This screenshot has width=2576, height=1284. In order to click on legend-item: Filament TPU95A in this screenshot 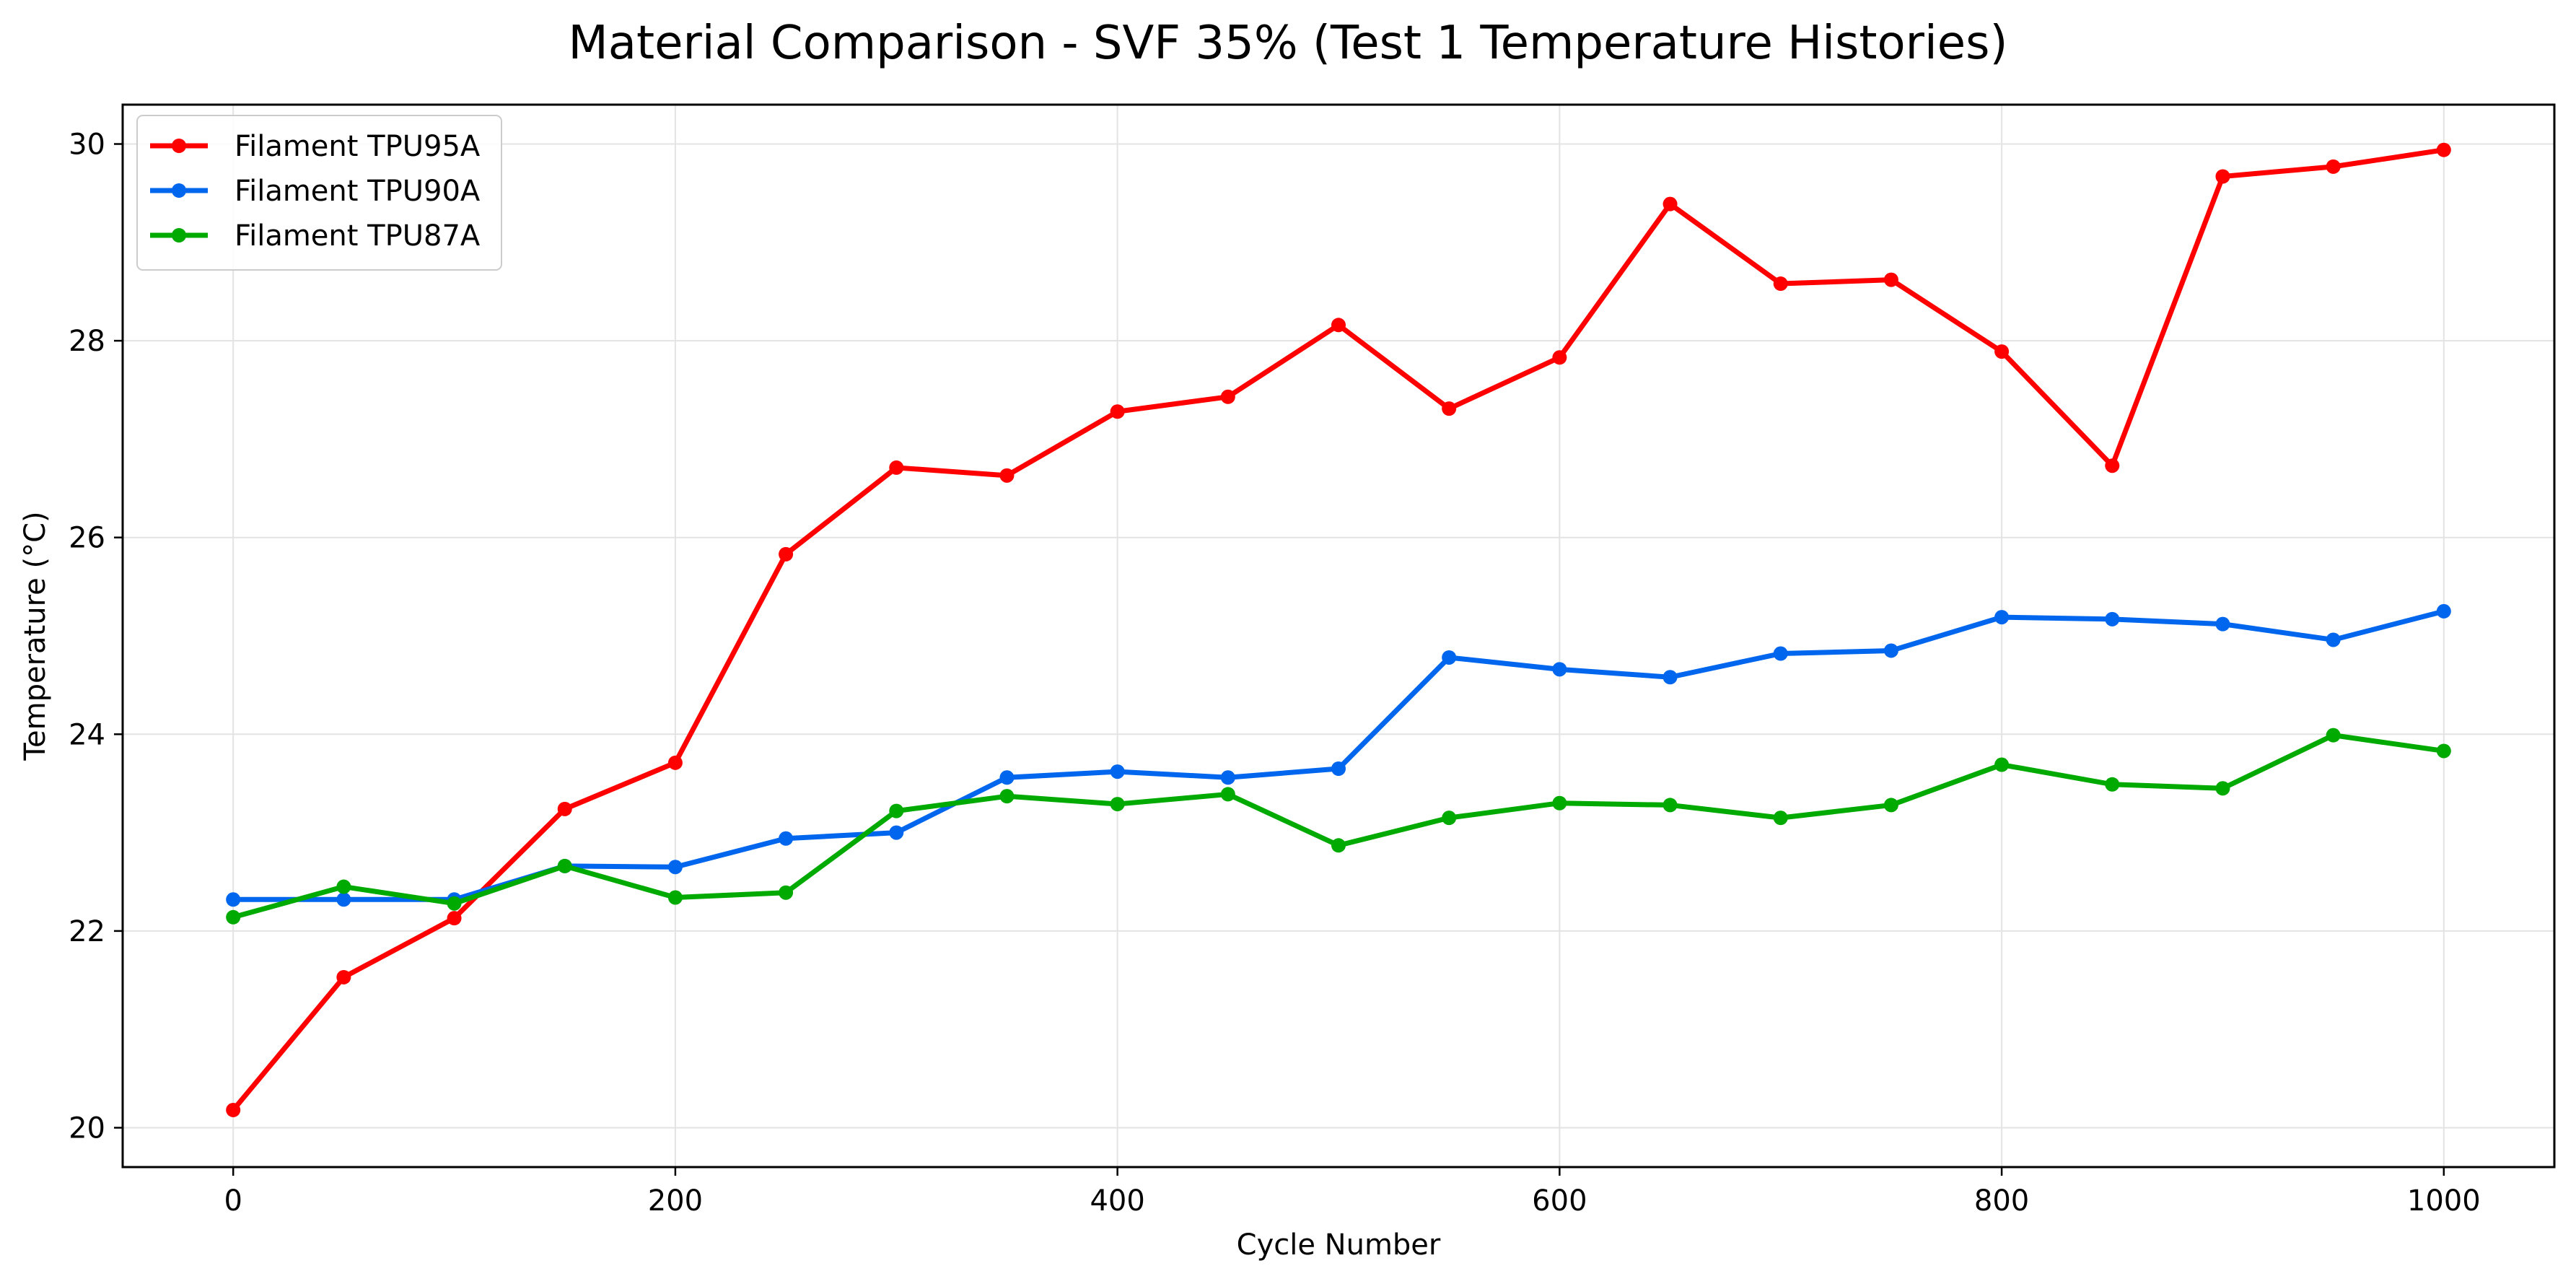, I will do `click(315, 146)`.